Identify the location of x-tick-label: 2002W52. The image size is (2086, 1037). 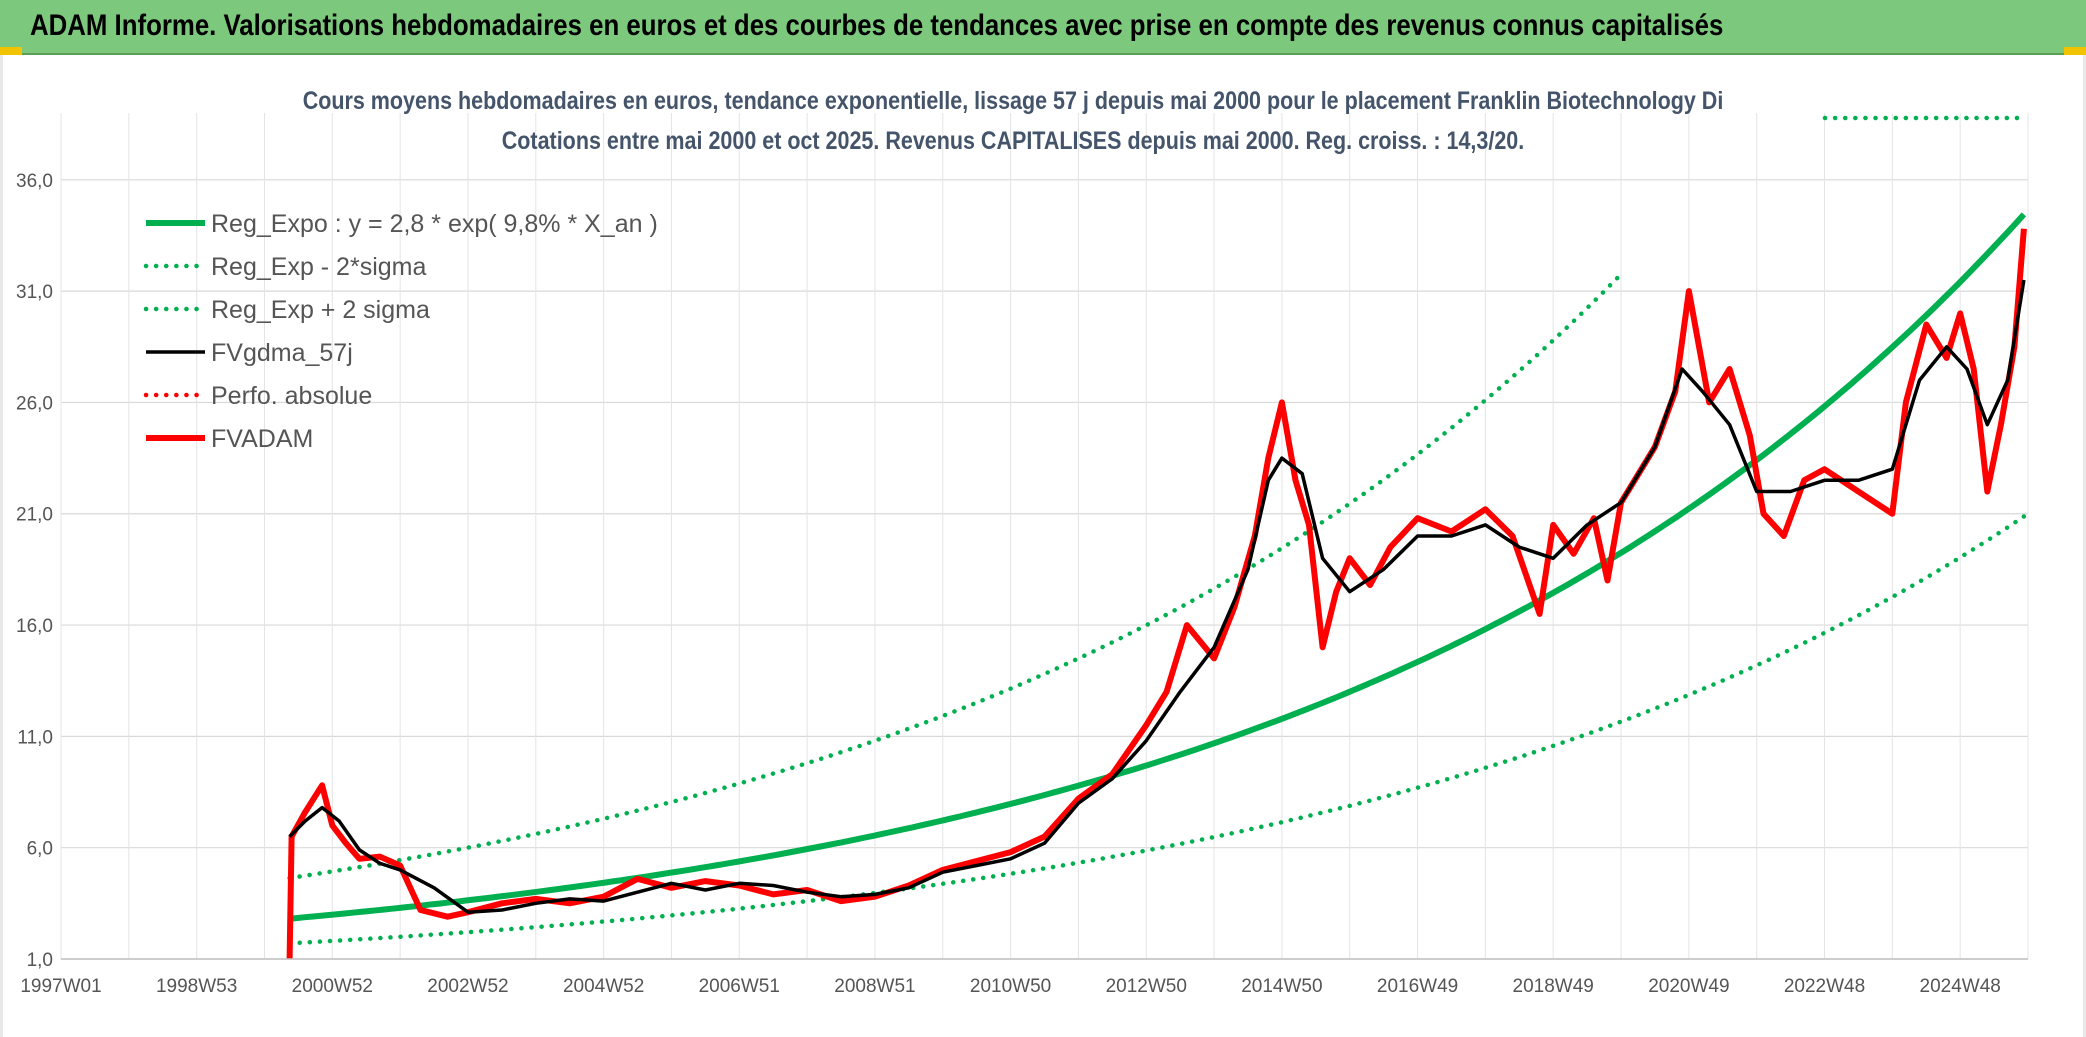
(467, 986).